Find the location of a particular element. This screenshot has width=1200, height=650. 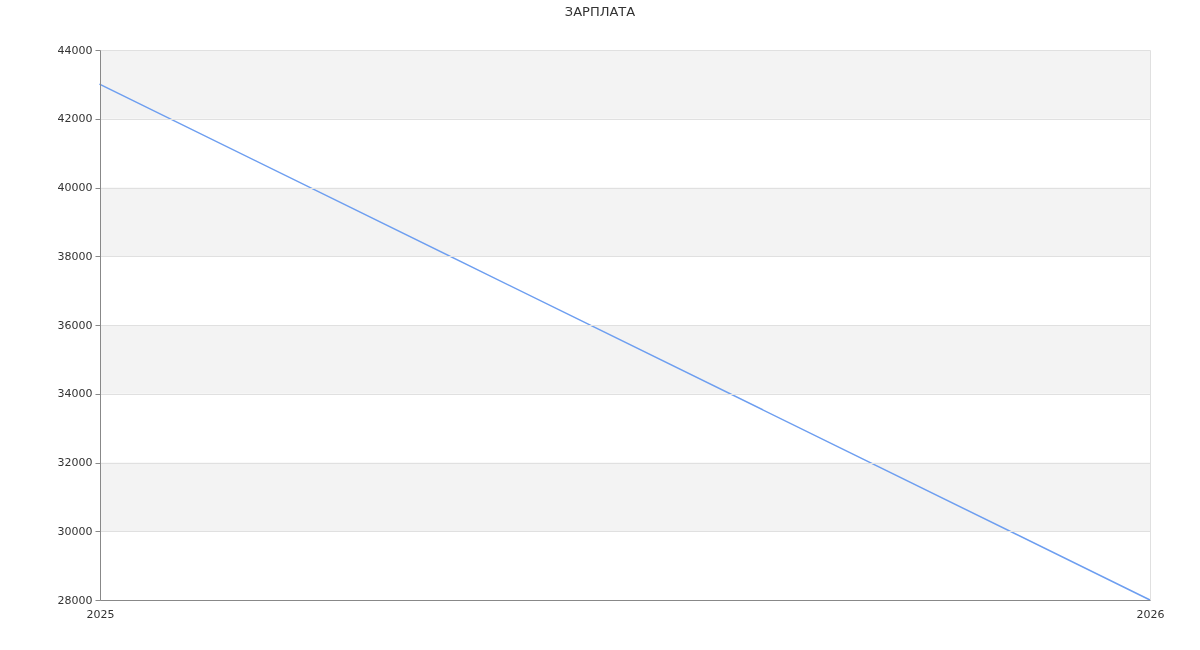

chart-title: ЗАРПЛАТА is located at coordinates (600, 11).